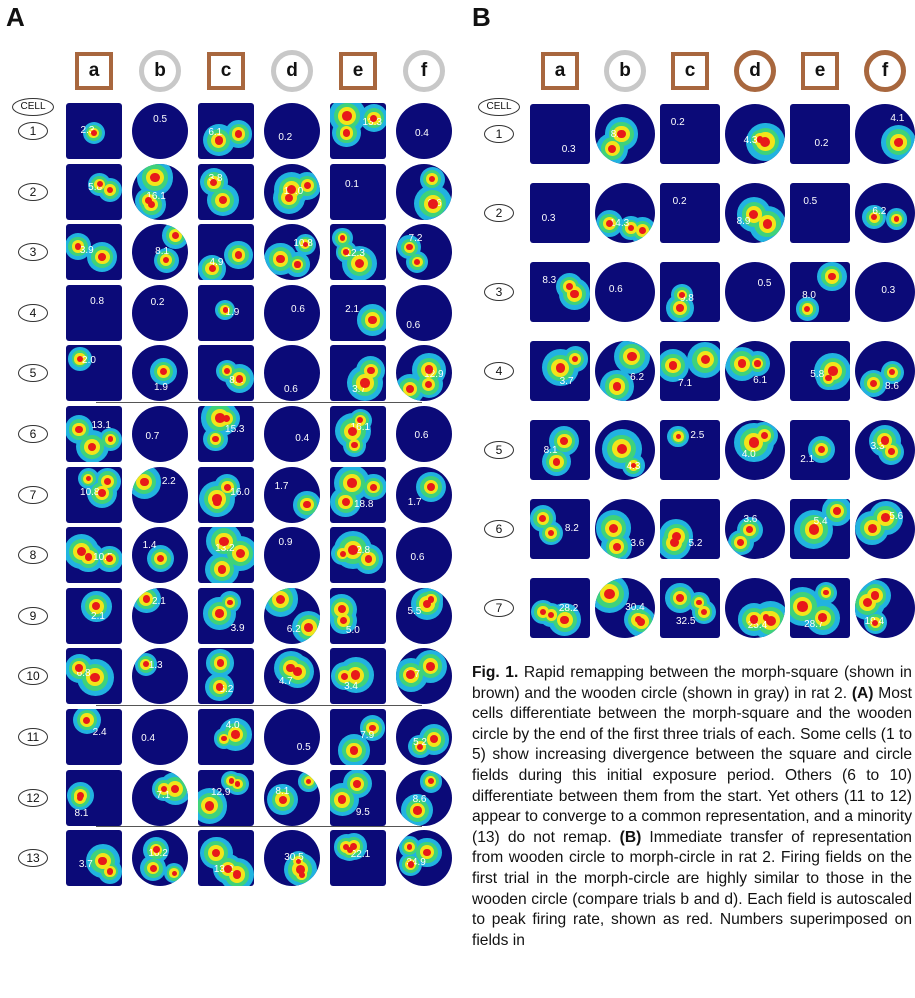 The height and width of the screenshot is (998, 915). What do you see at coordinates (685, 383) in the screenshot?
I see `rate-label: 7.1` at bounding box center [685, 383].